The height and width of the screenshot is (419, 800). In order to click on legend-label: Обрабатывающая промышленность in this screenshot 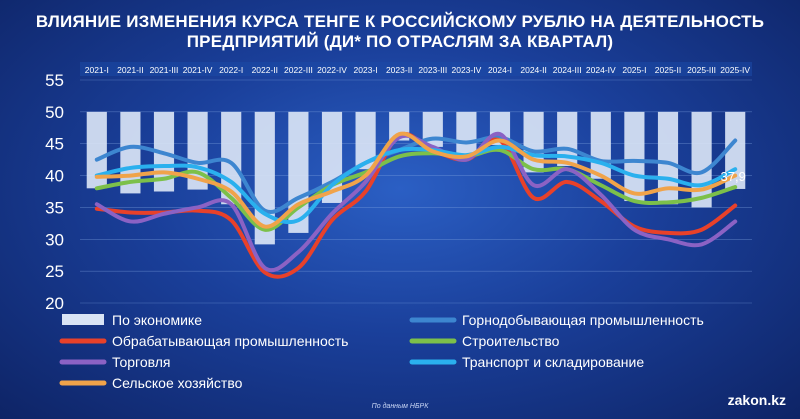, I will do `click(230, 341)`.